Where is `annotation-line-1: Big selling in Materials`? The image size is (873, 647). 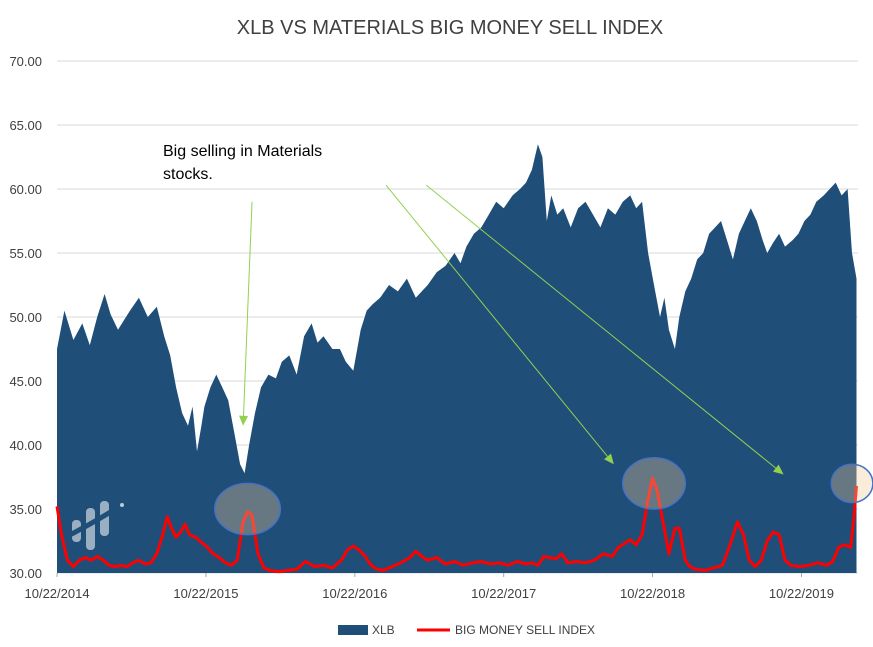 annotation-line-1: Big selling in Materials is located at coordinates (242, 151).